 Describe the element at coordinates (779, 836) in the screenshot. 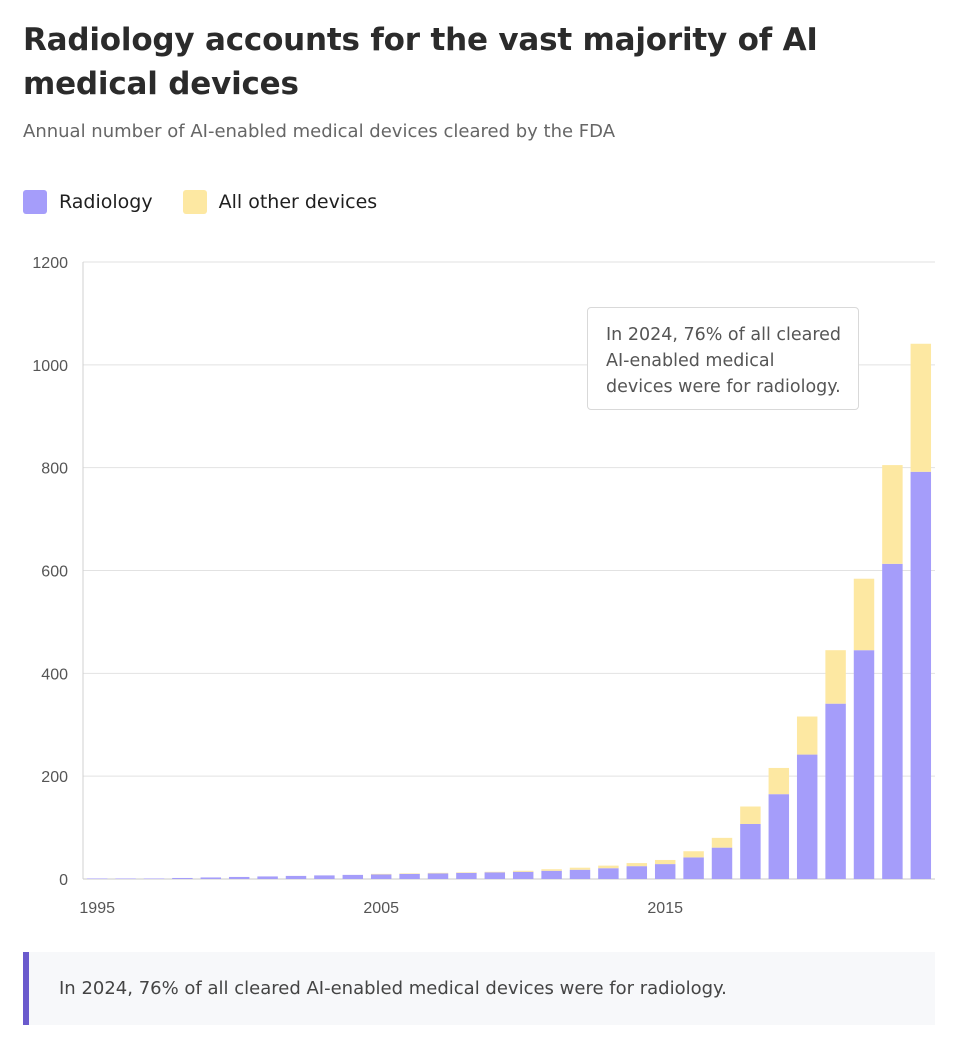

I see `bar-radiology-2019` at that location.